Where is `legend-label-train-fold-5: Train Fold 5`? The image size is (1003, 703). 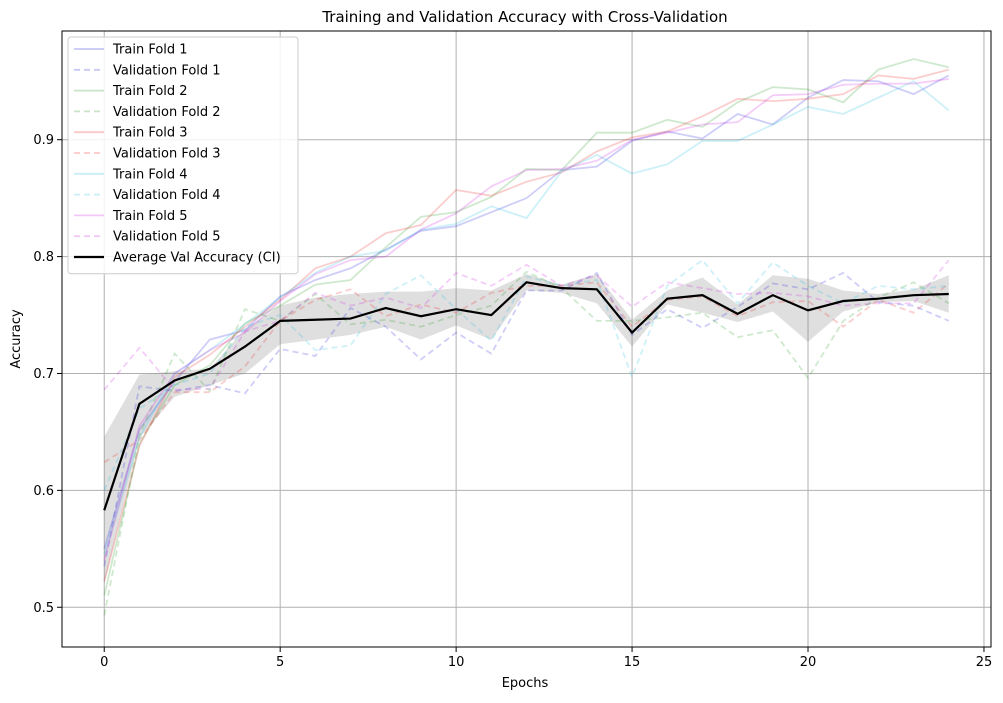
legend-label-train-fold-5: Train Fold 5 is located at coordinates (150, 216).